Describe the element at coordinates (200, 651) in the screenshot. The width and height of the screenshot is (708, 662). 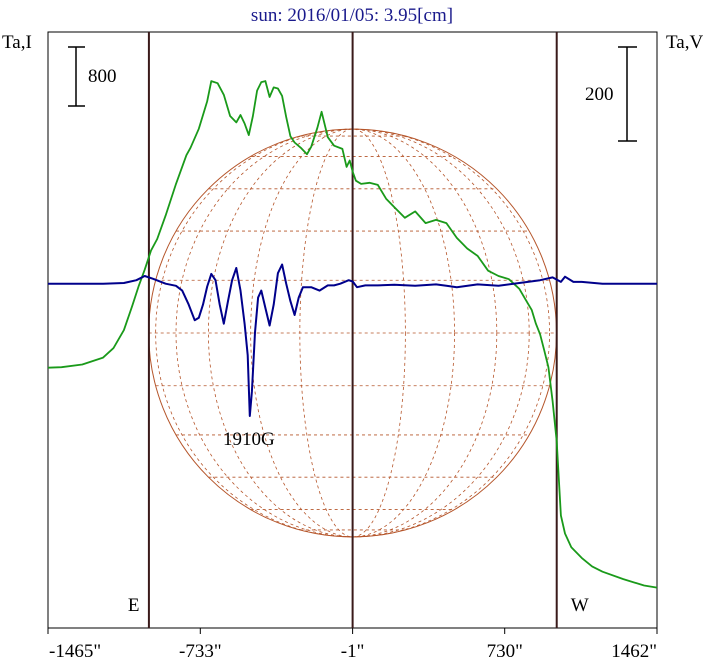
I see `x-tick-label: -733"` at that location.